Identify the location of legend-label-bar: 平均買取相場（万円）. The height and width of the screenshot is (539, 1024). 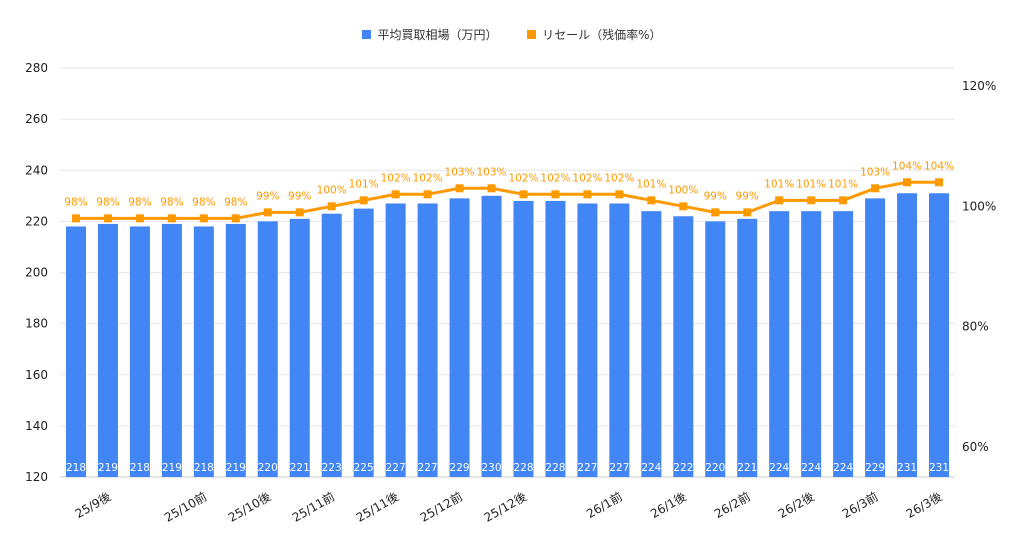
(437, 35).